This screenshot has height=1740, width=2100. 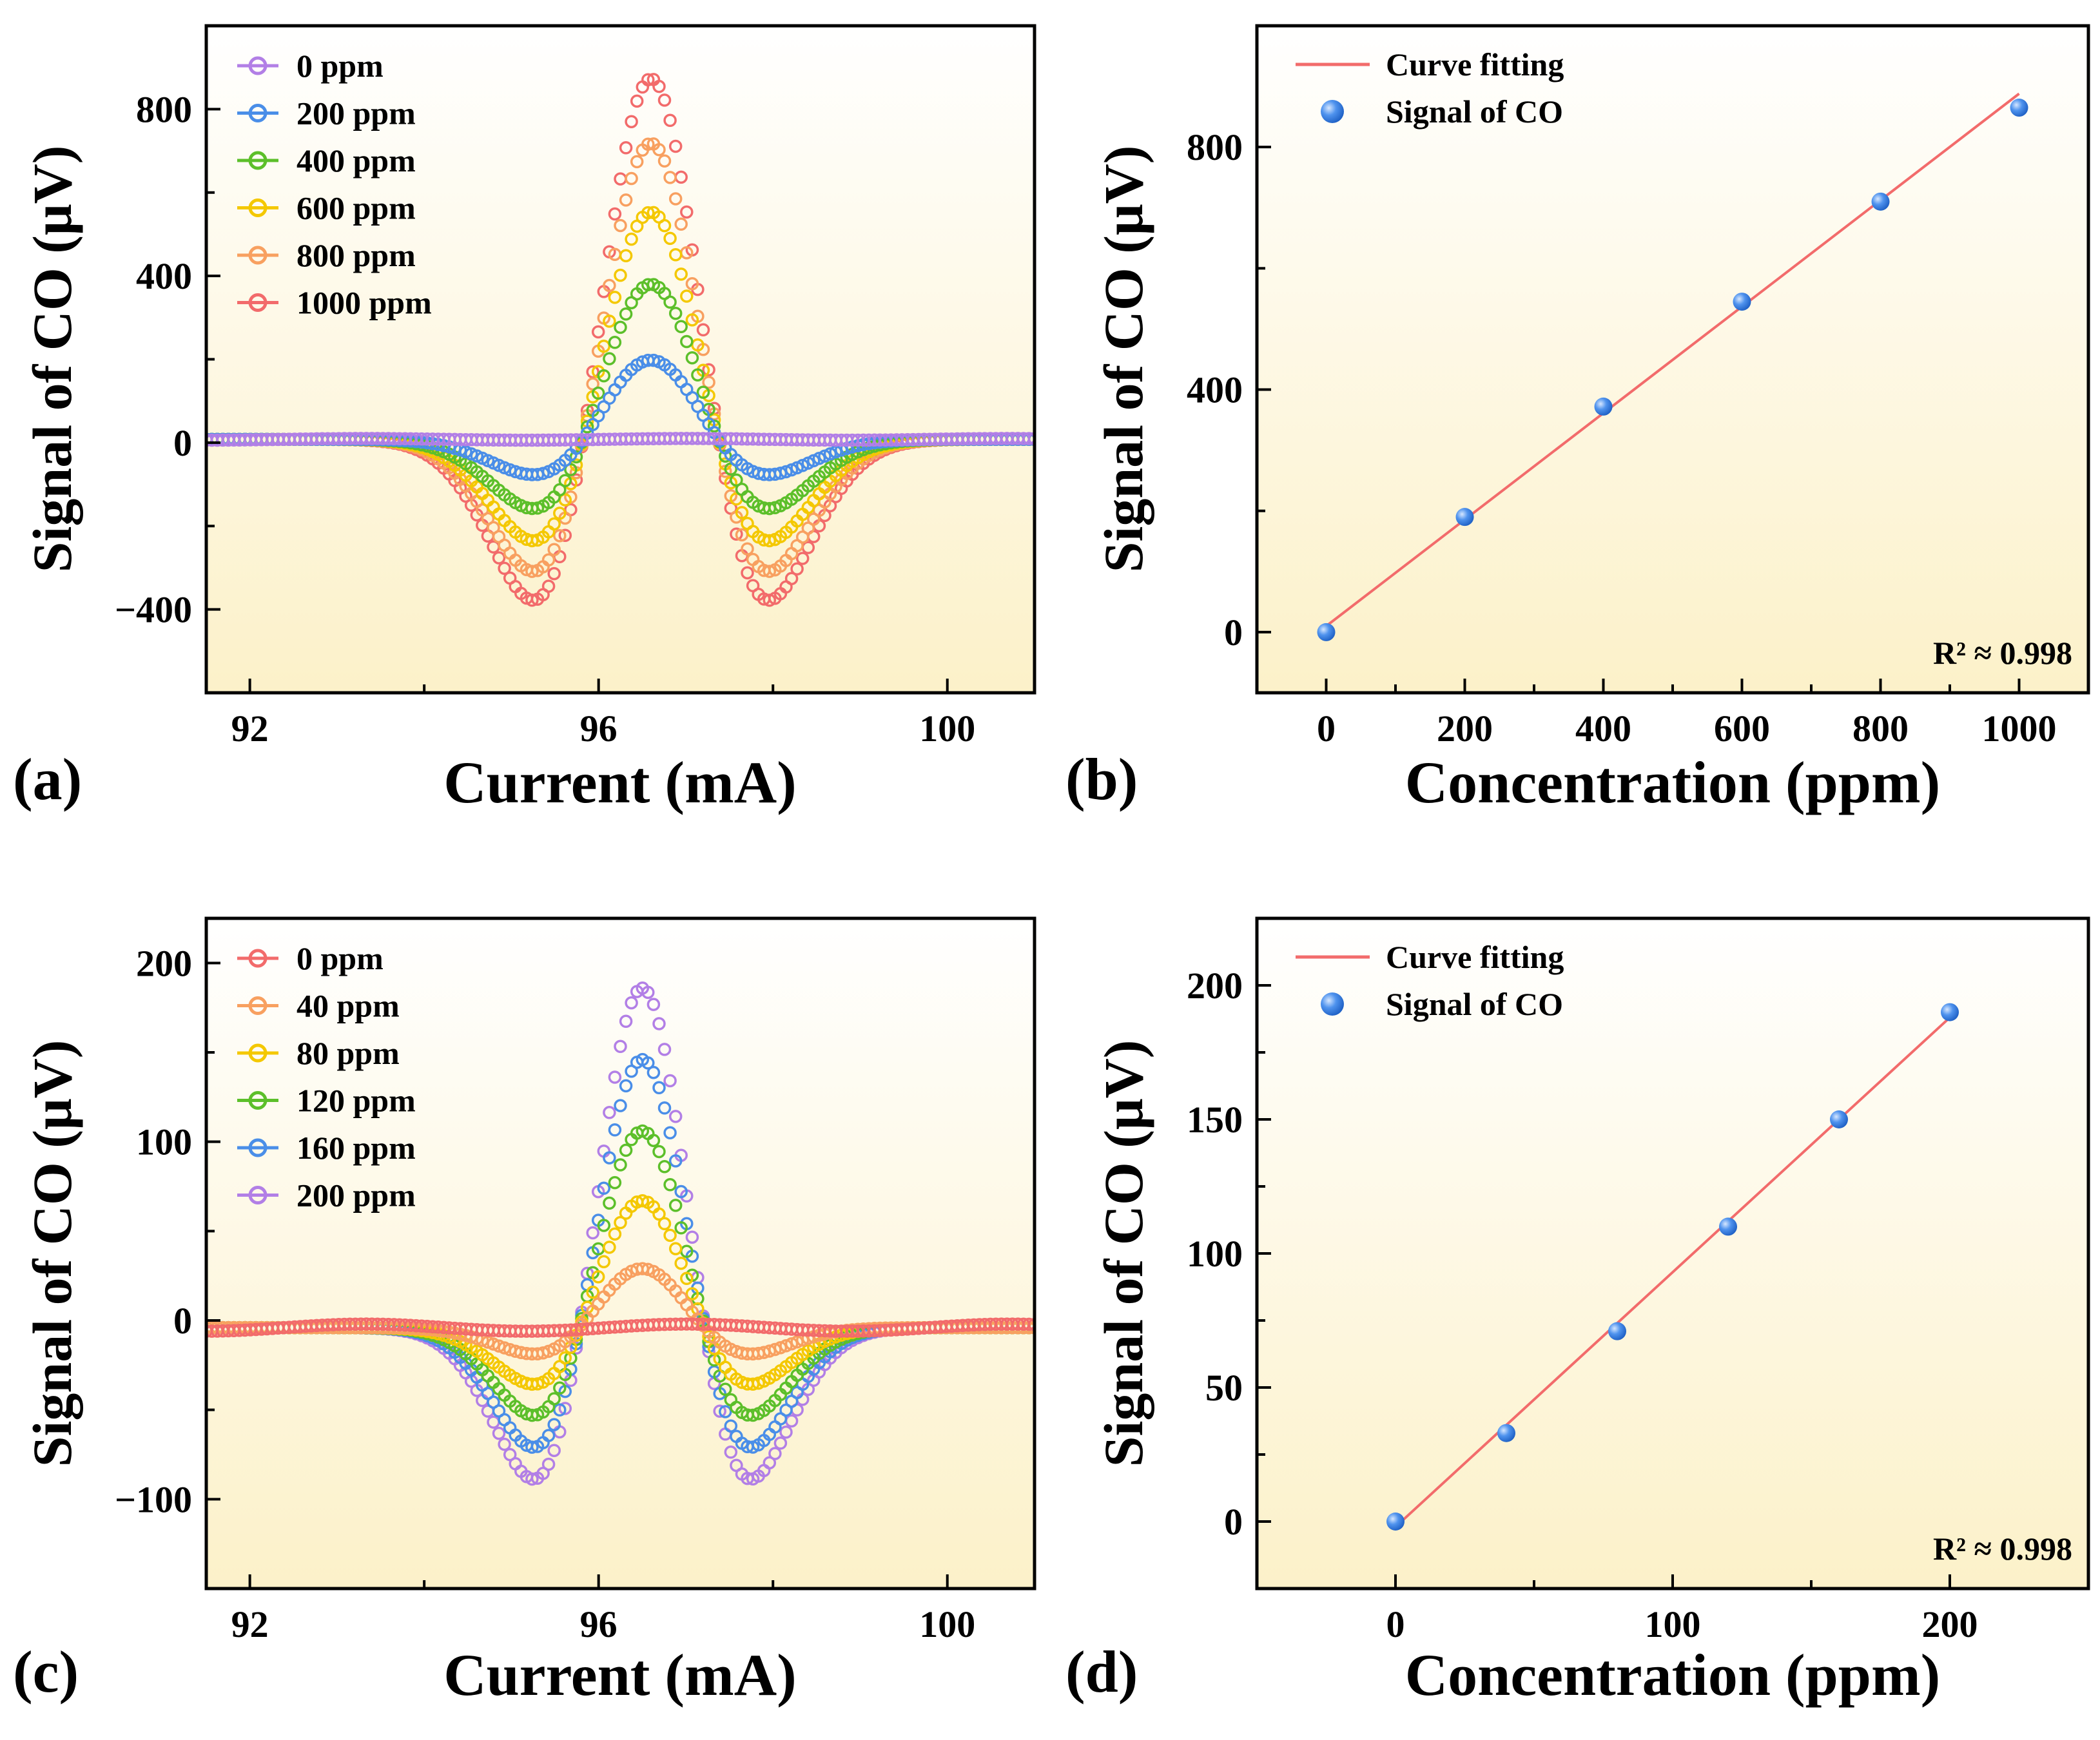 What do you see at coordinates (164, 1142) in the screenshot?
I see `y-tick-label: 100` at bounding box center [164, 1142].